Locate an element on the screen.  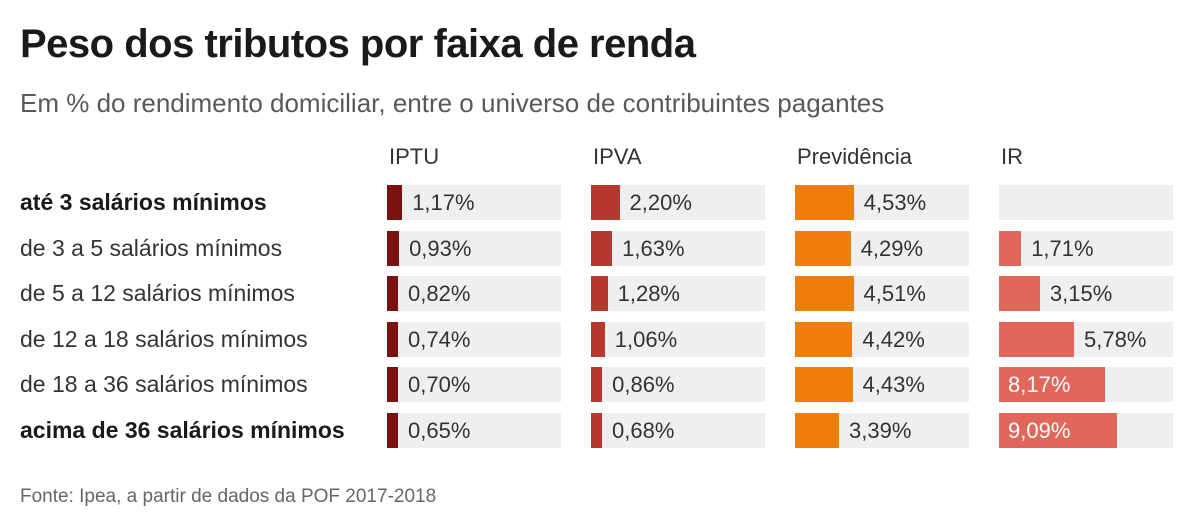
cell-previdencia: 3,39% is located at coordinates (882, 430).